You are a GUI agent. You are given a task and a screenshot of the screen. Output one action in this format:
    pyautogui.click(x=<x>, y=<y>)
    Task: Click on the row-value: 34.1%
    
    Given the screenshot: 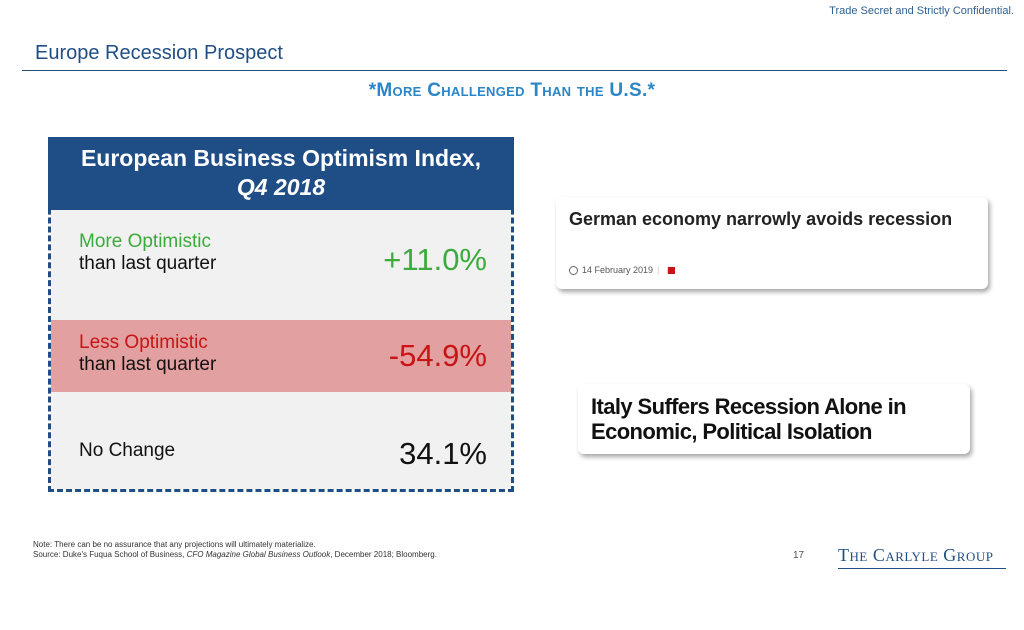 What is the action you would take?
    pyautogui.click(x=443, y=453)
    